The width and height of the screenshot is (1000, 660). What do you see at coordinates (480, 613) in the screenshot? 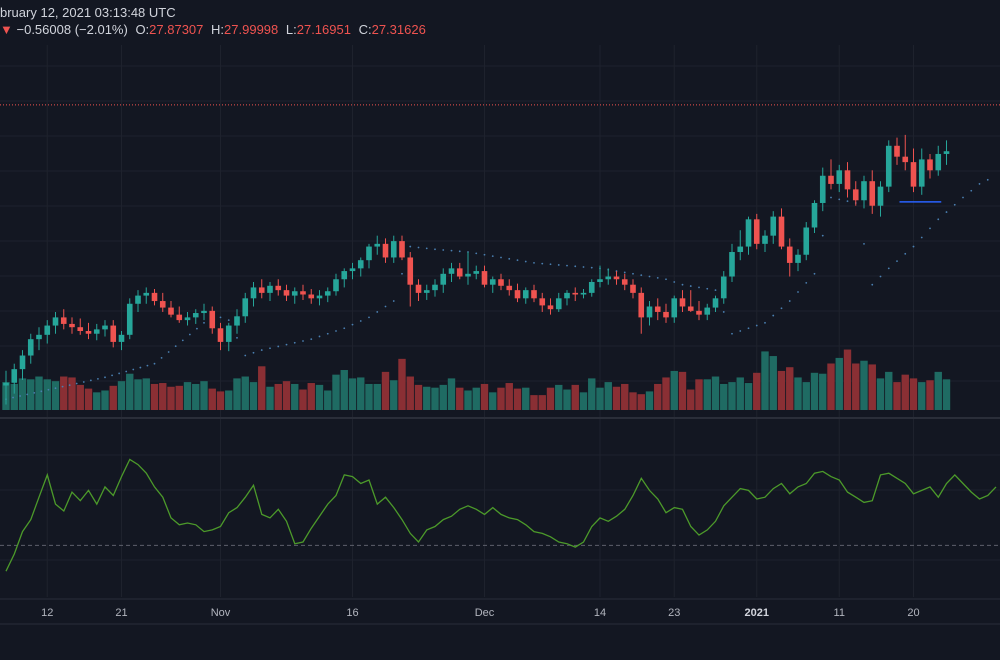
I see `time-axis: 12 21 Nov 16 Dec 14 23 2021 11 20` at bounding box center [480, 613].